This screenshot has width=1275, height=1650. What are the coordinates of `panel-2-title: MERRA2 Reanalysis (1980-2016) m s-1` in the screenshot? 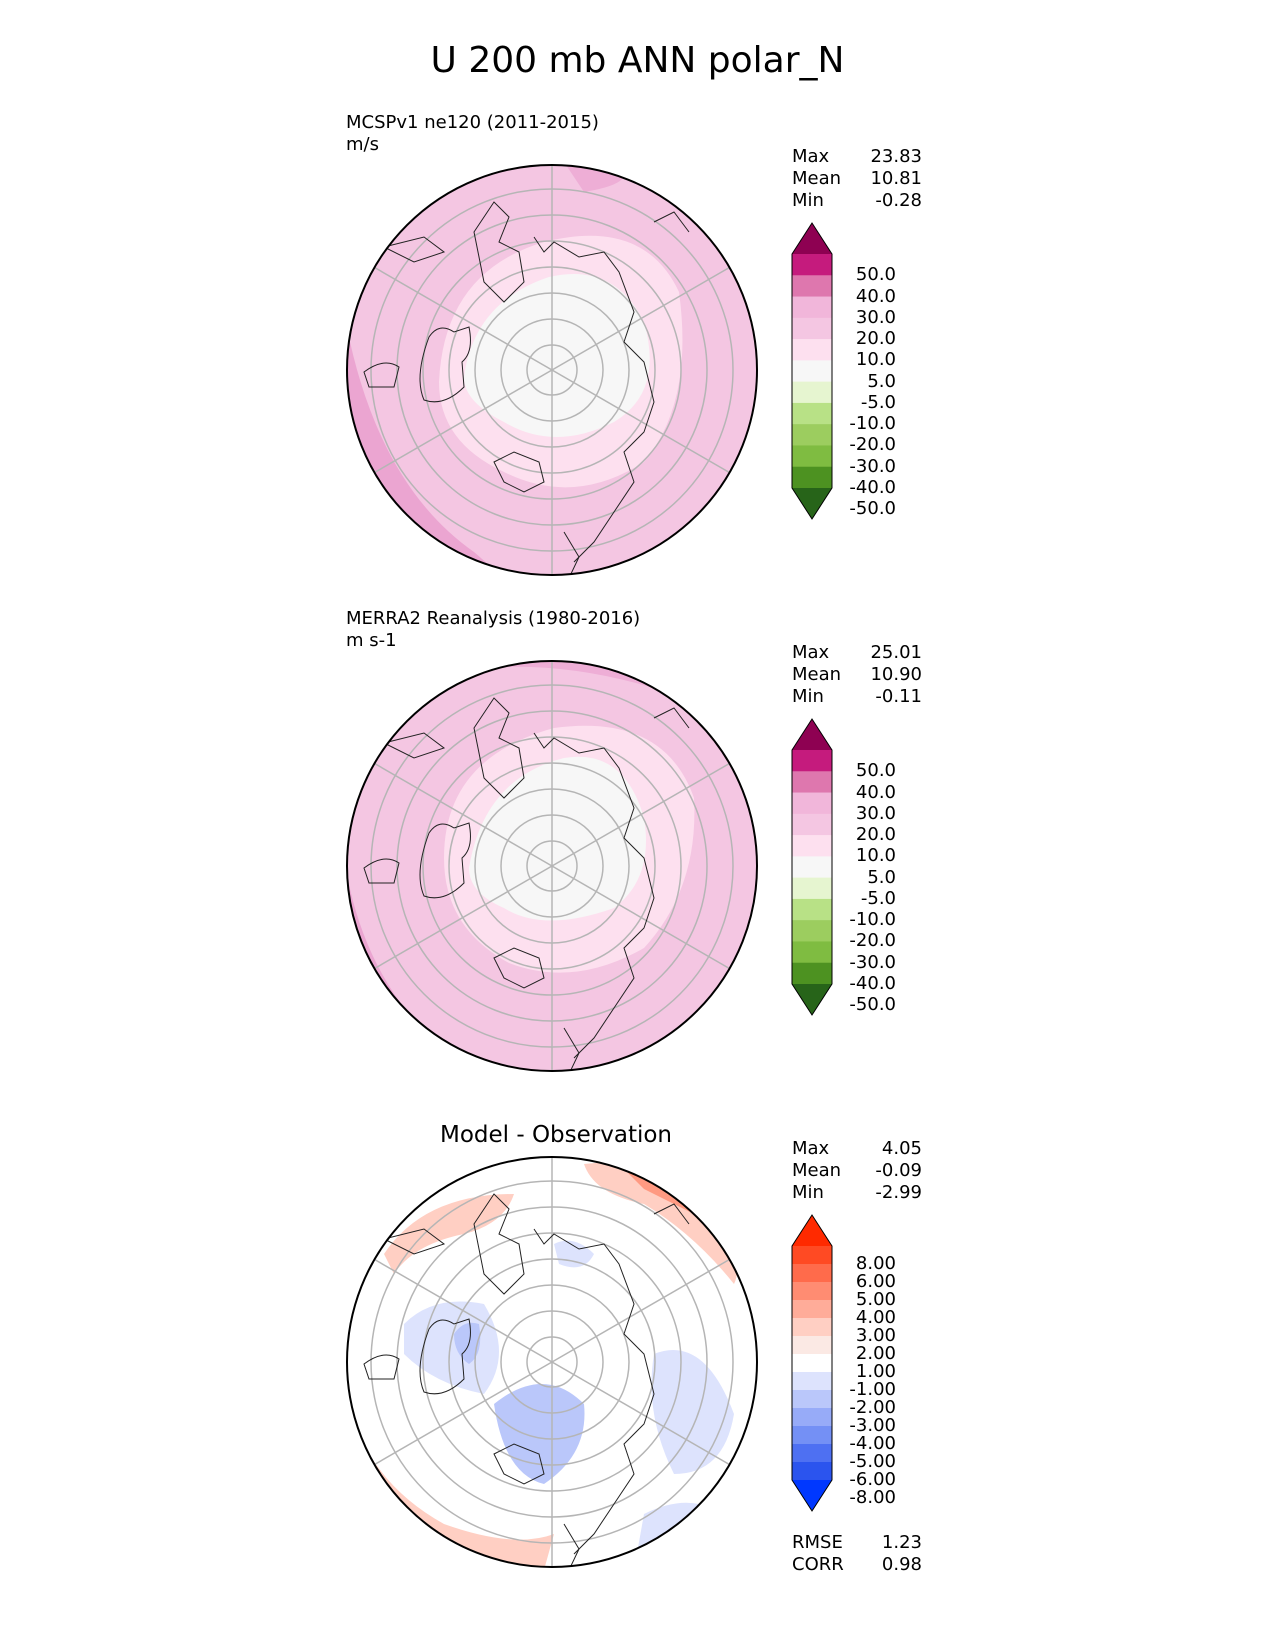 It's located at (493, 630).